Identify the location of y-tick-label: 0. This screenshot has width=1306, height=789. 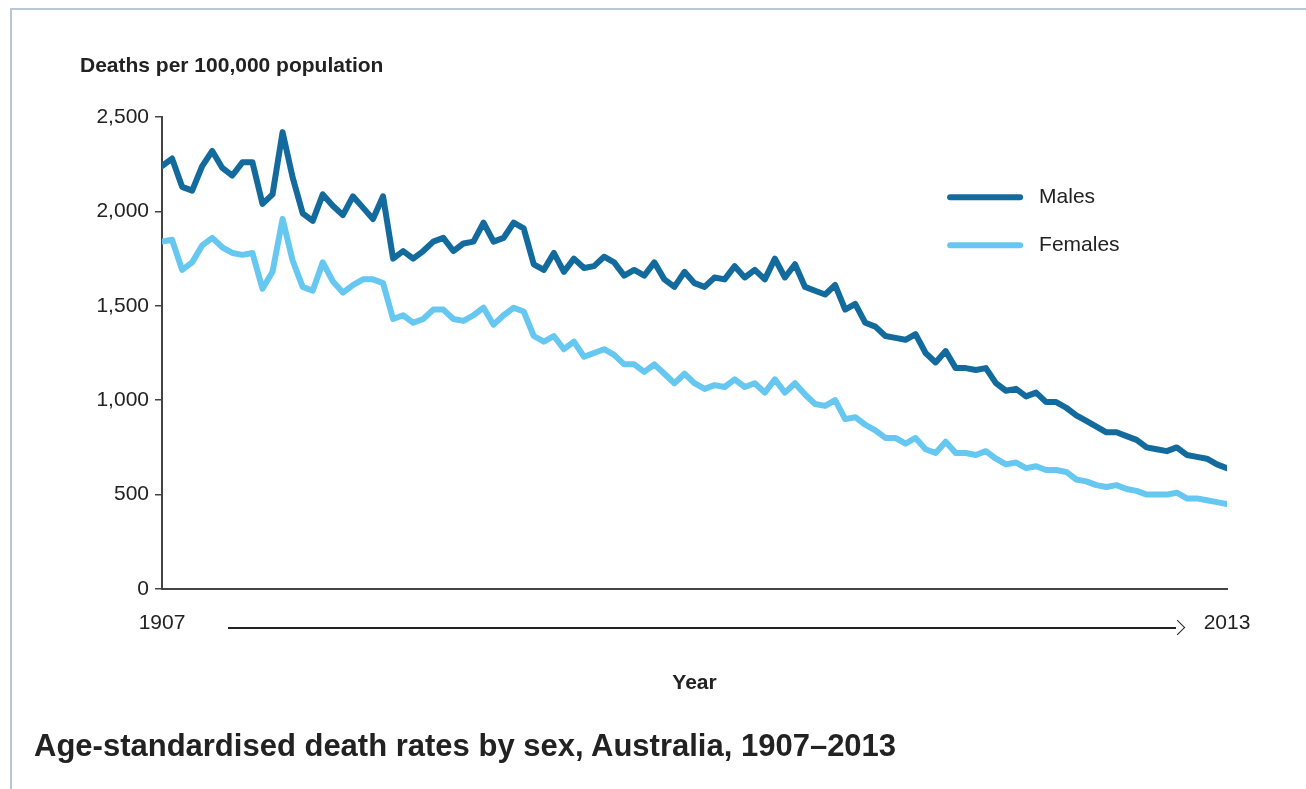
(143, 587).